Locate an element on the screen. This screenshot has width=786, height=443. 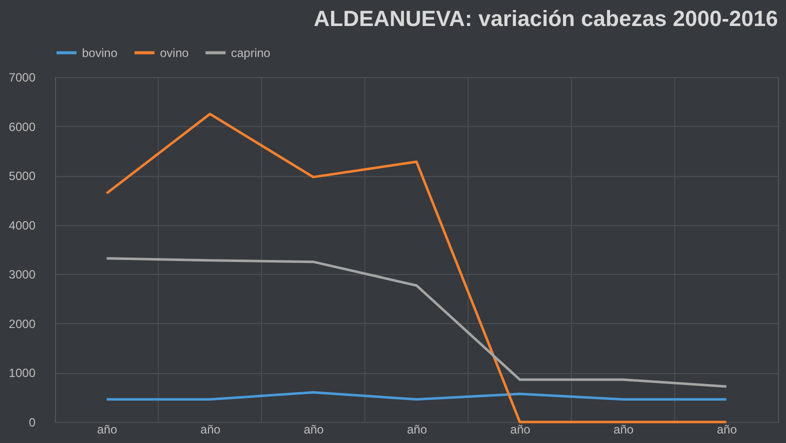
y-tick-label: 7000 is located at coordinates (22, 77).